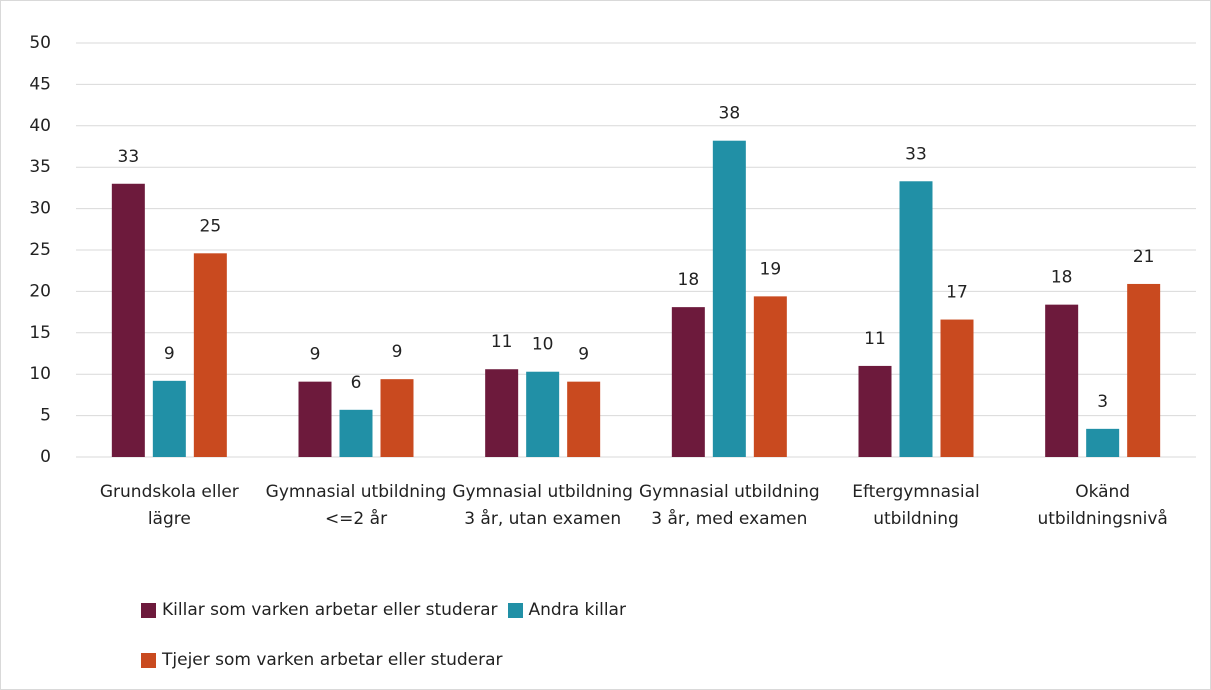 The height and width of the screenshot is (690, 1211). I want to click on data-label: 25, so click(211, 226).